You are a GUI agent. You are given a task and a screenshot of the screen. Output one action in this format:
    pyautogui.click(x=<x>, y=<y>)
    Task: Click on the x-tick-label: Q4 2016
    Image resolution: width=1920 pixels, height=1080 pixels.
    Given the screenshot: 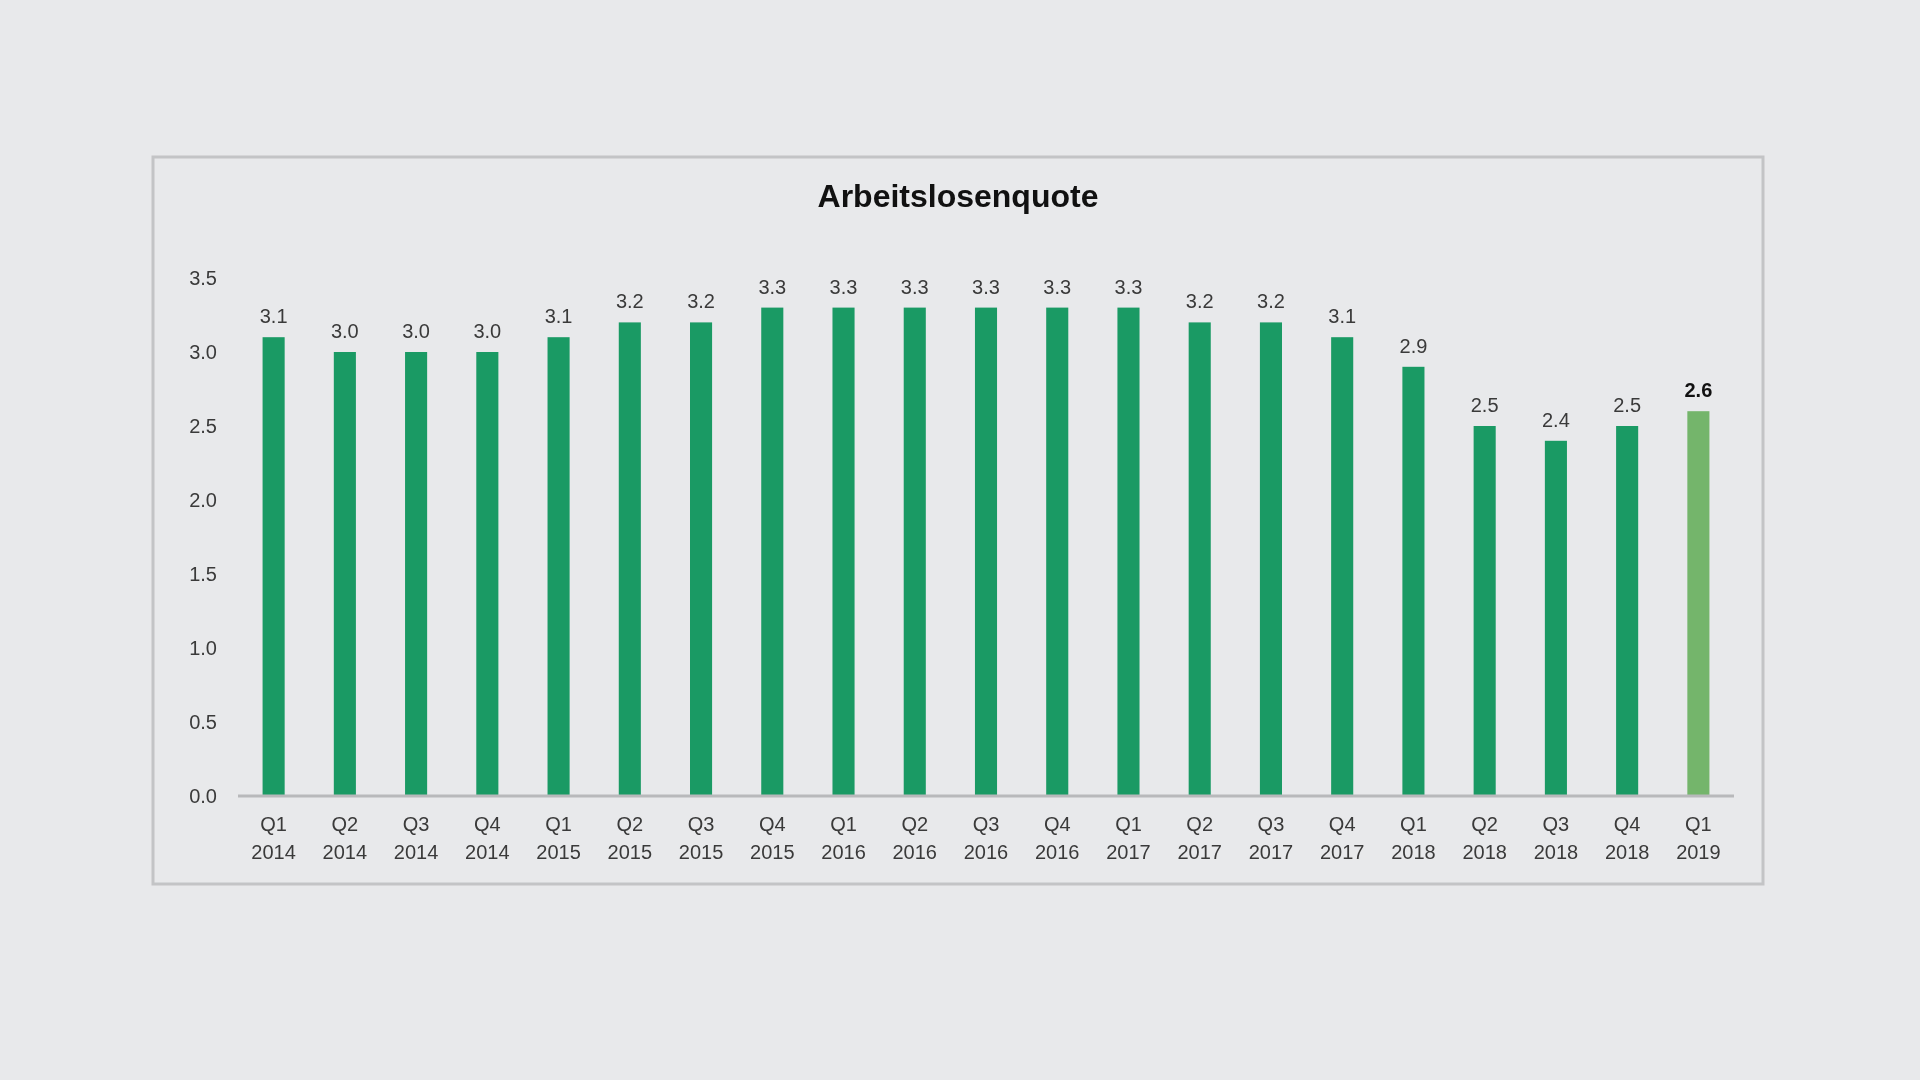 What is the action you would take?
    pyautogui.click(x=1057, y=838)
    